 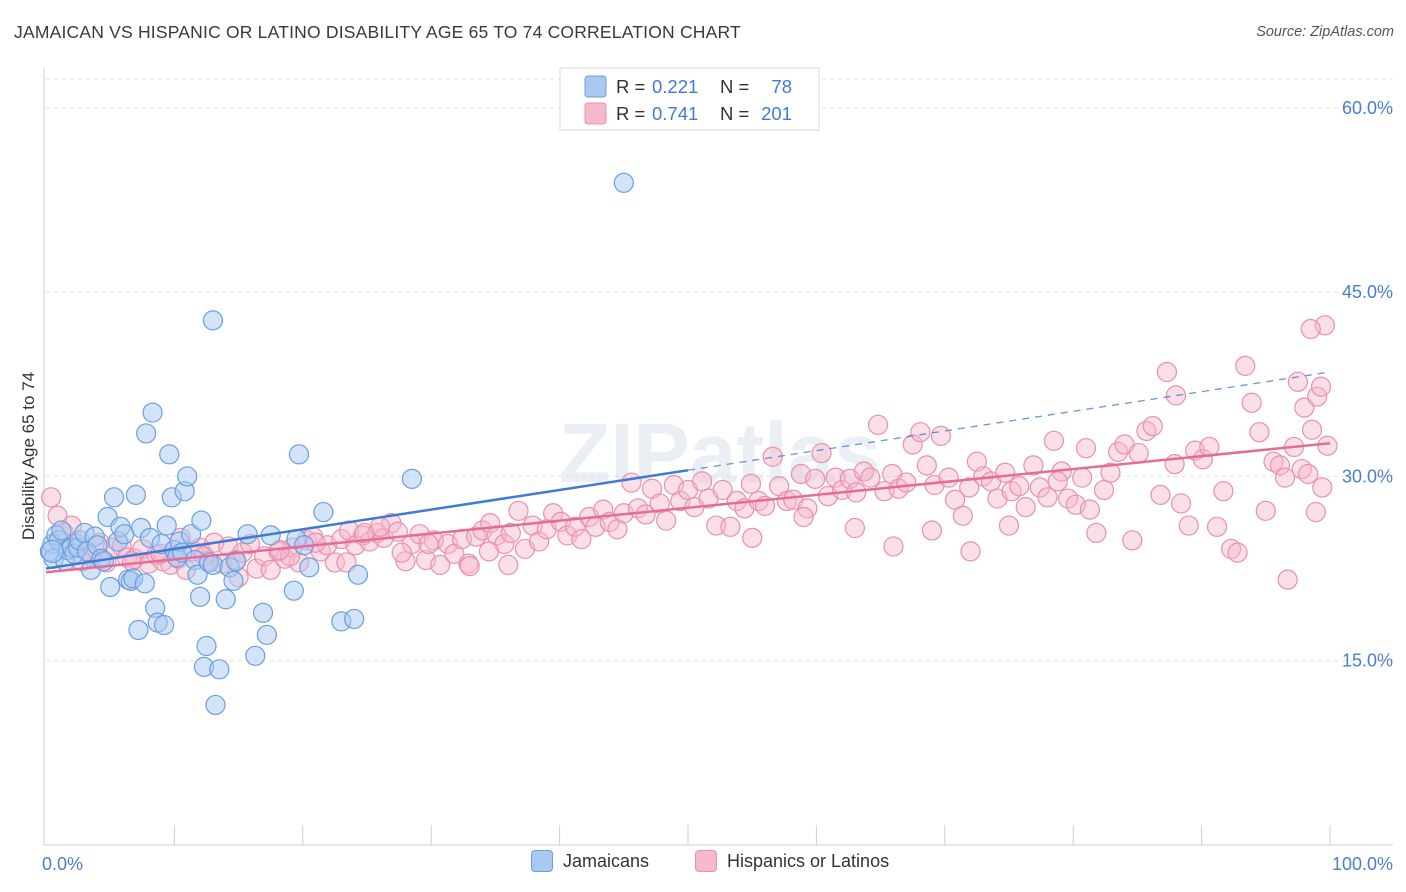 What do you see at coordinates (781, 86) in the screenshot?
I see `legend-n-value-0: 78` at bounding box center [781, 86].